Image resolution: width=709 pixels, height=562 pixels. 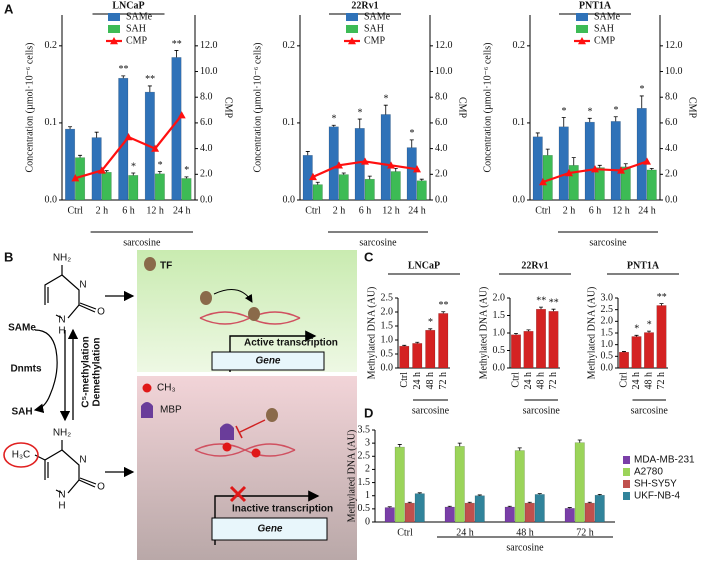 I want to click on y2-tick-label: 10.0, so click(x=444, y=71).